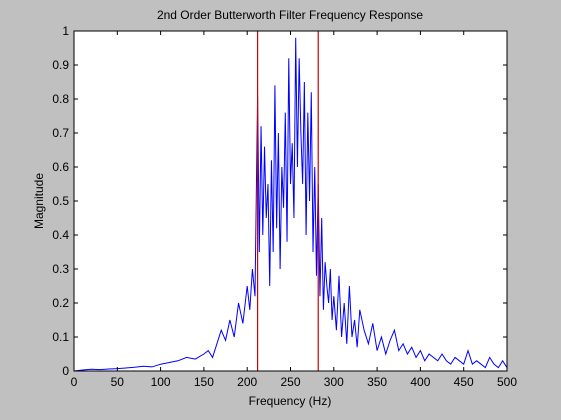  Describe the element at coordinates (60, 235) in the screenshot. I see `y-tick-label: 0.4` at that location.